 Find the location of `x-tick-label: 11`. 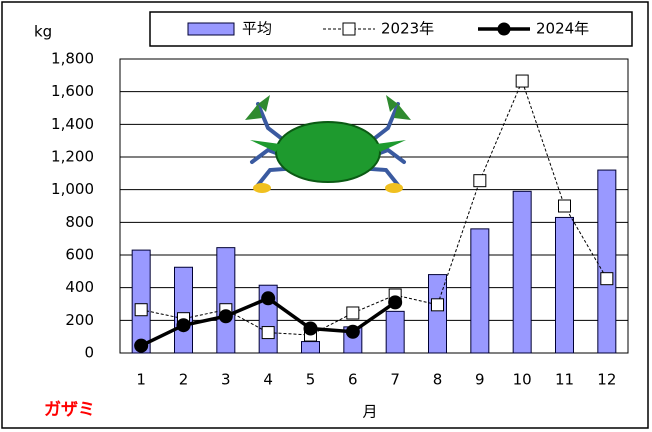

x-tick-label: 11 is located at coordinates (564, 380).